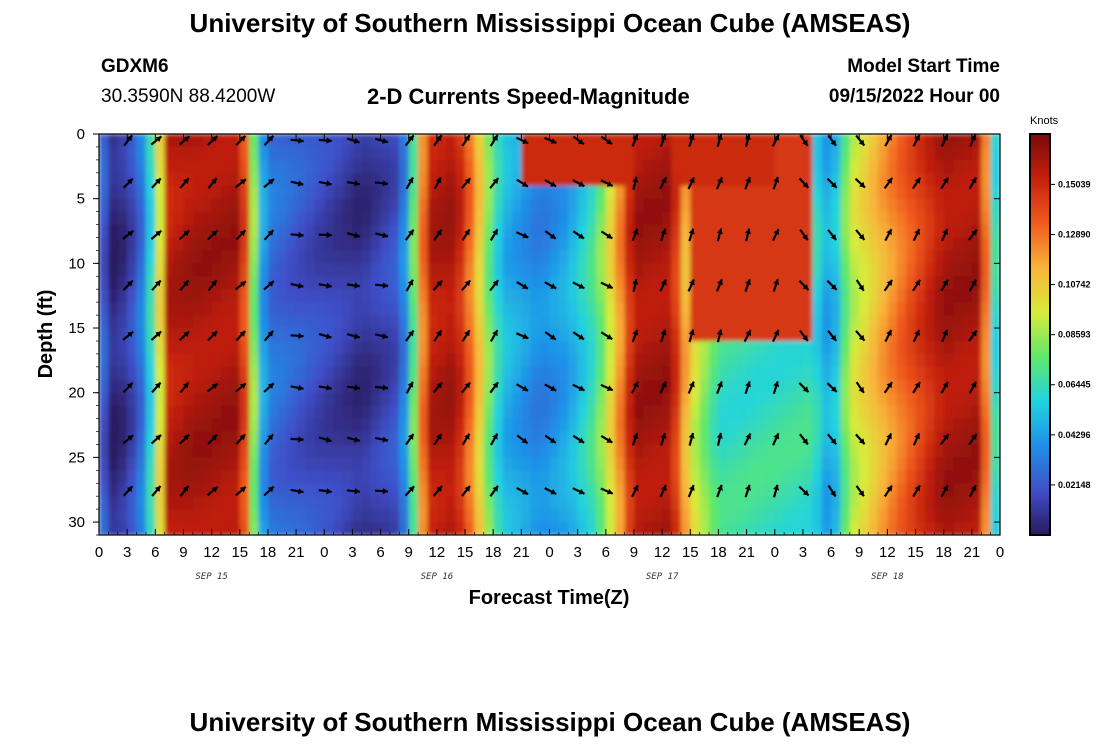 The height and width of the screenshot is (750, 1100). What do you see at coordinates (1074, 335) in the screenshot?
I see `colorbar-label: 0.08593` at bounding box center [1074, 335].